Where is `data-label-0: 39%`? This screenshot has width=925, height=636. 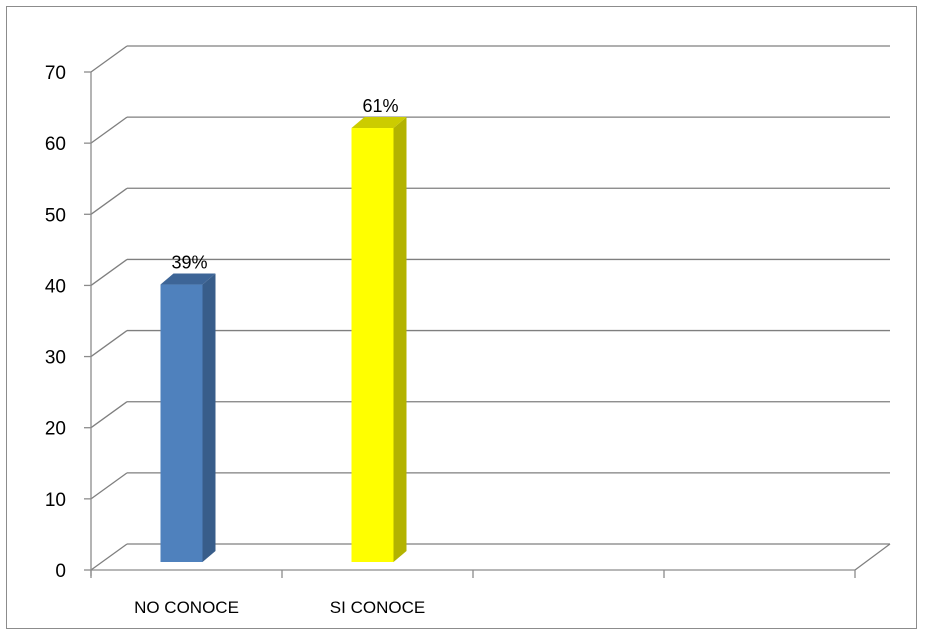
data-label-0: 39% is located at coordinates (189, 263).